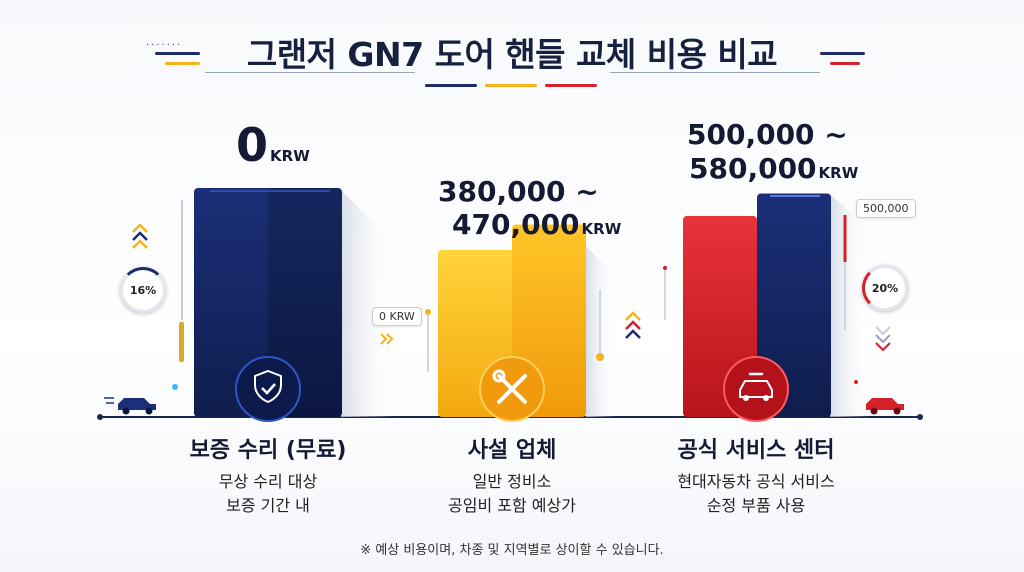 The width and height of the screenshot is (1024, 572). I want to click on baseline-dot-right, so click(920, 417).